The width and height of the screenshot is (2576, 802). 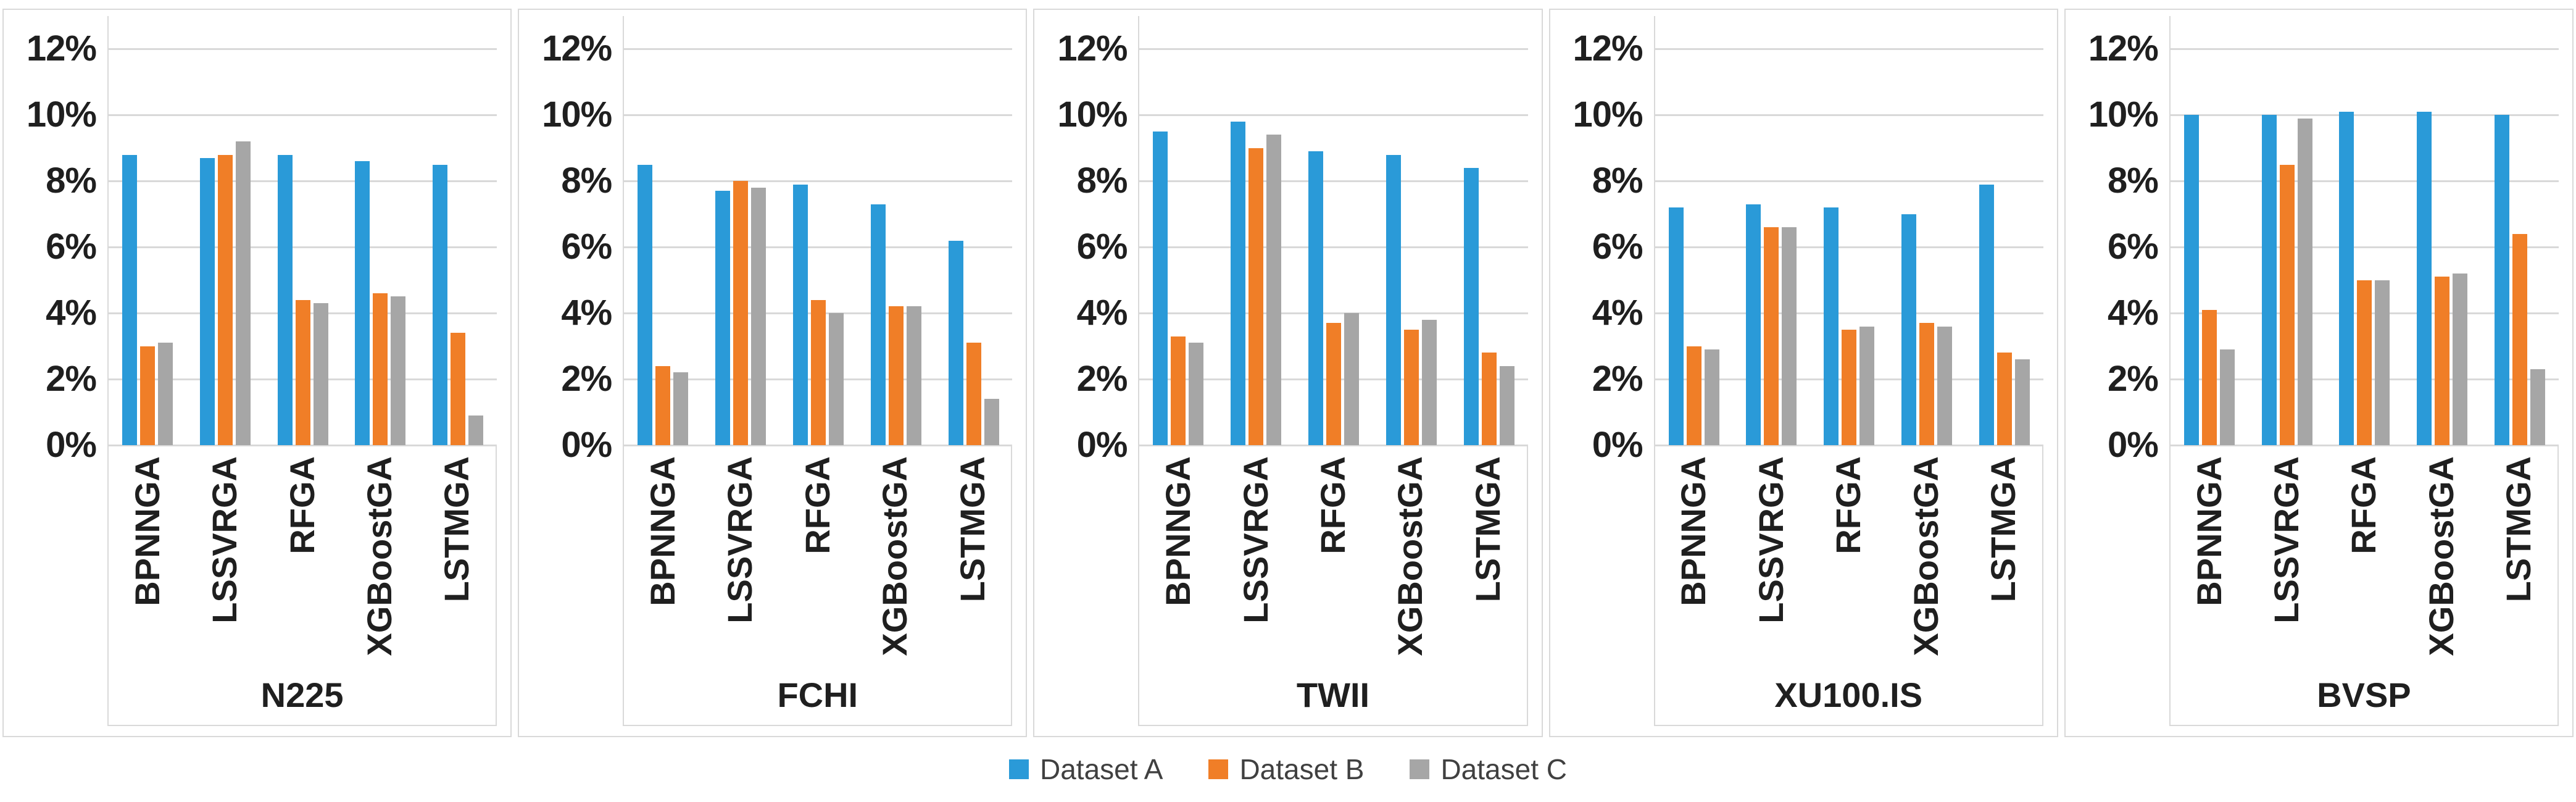 What do you see at coordinates (1333, 694) in the screenshot?
I see `panel-title: TWII` at bounding box center [1333, 694].